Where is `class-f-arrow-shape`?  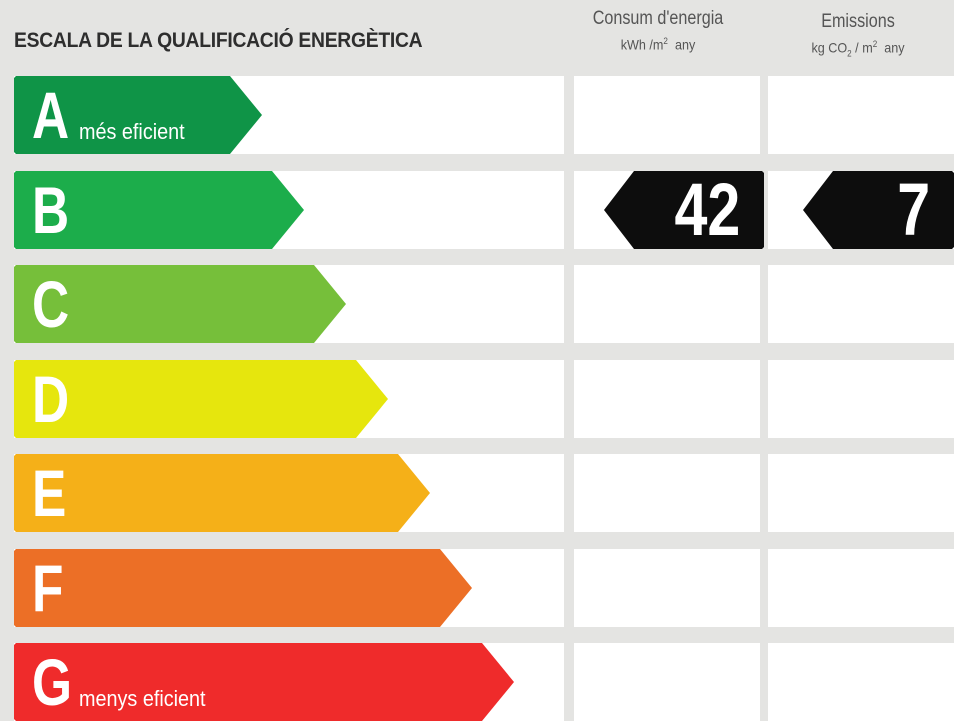 class-f-arrow-shape is located at coordinates (243, 588).